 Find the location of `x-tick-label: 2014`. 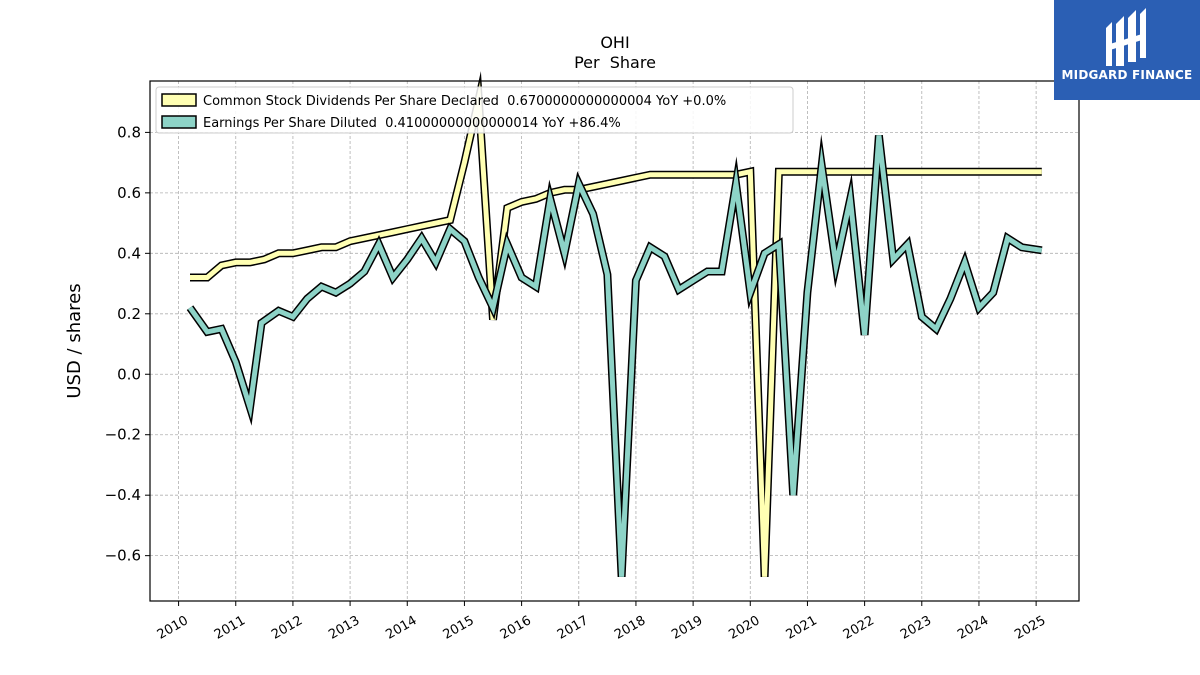

x-tick-label: 2014 is located at coordinates (401, 628).